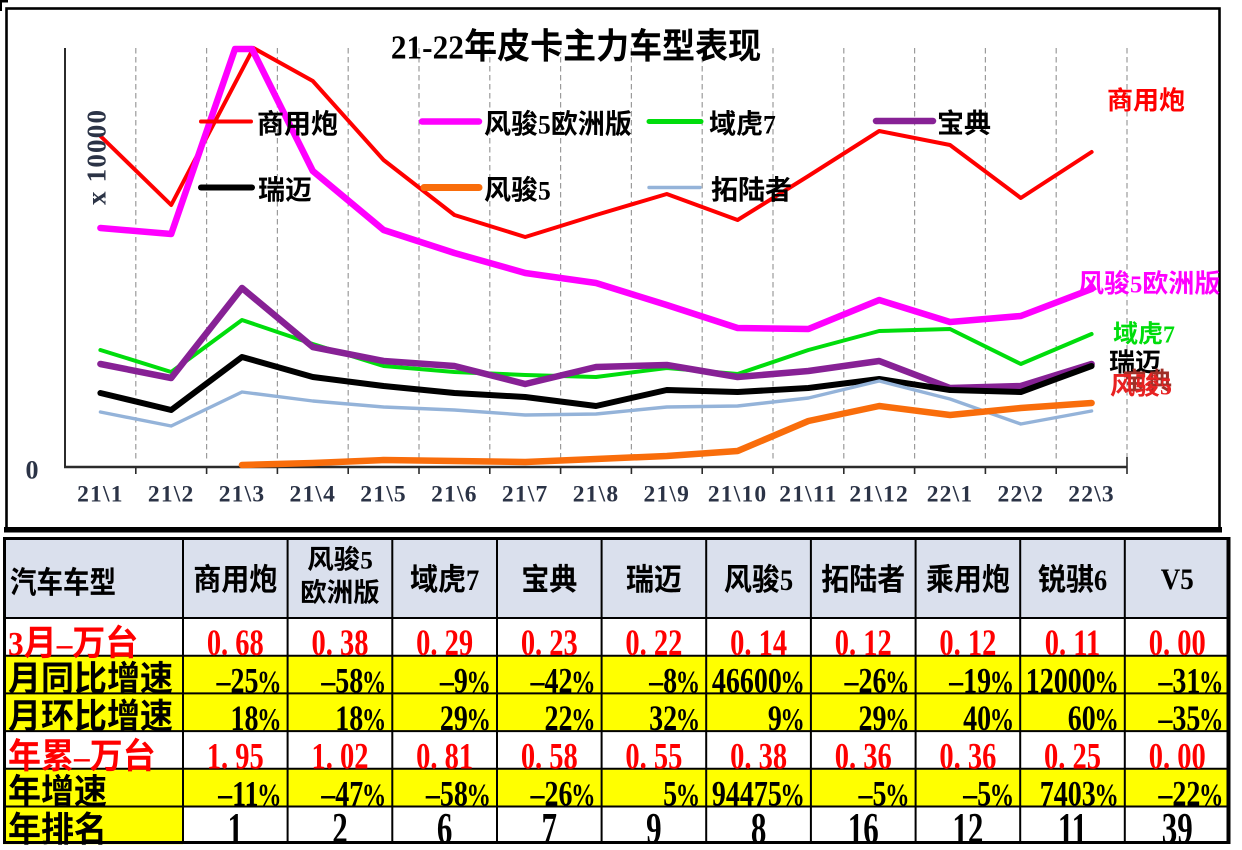  I want to click on svg-text: 3, so click(16, 644).